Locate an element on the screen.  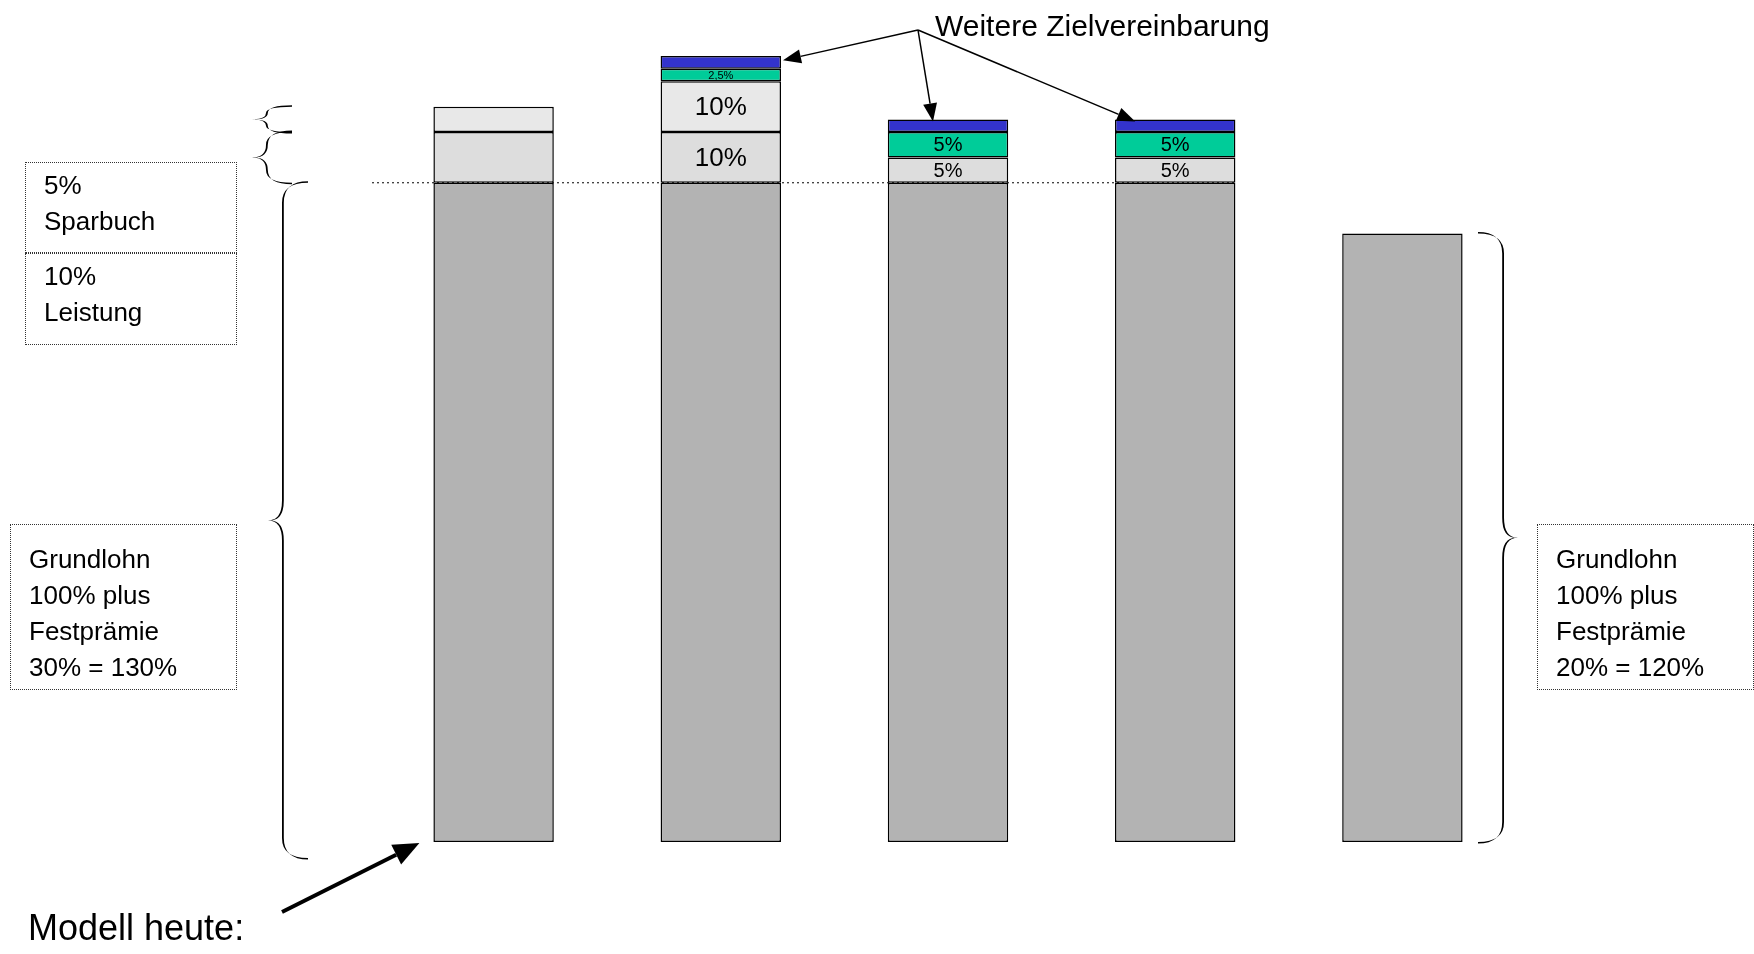
text: 10% Leistung is located at coordinates (131, 299).